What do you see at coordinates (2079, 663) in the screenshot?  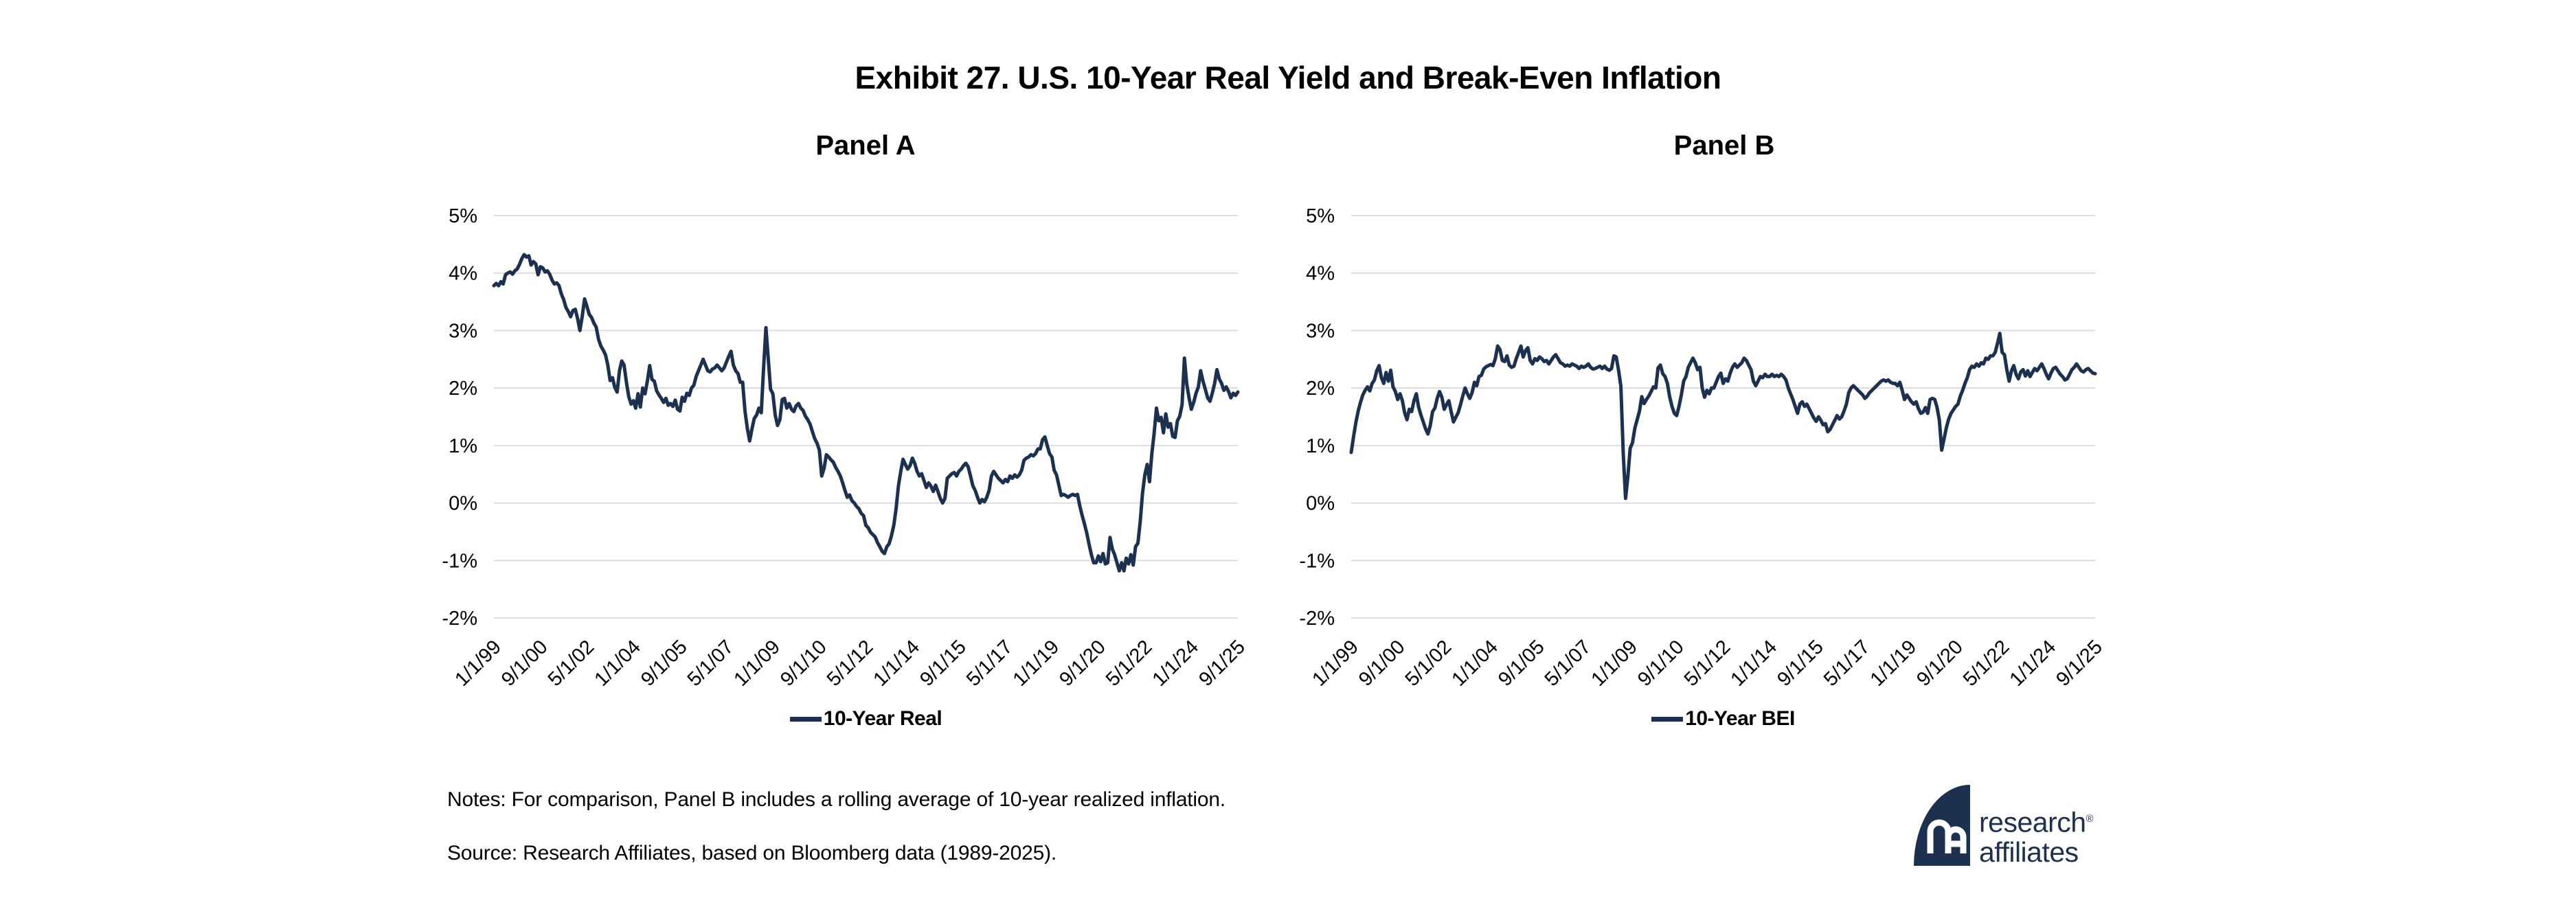 I see `x-tick-label: 9/1/25` at bounding box center [2079, 663].